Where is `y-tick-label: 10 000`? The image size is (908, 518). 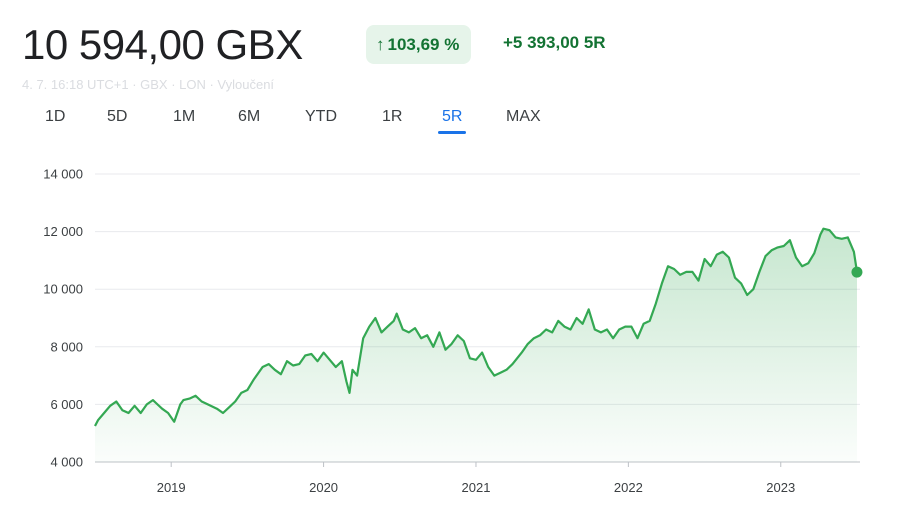
y-tick-label: 10 000 is located at coordinates (63, 289).